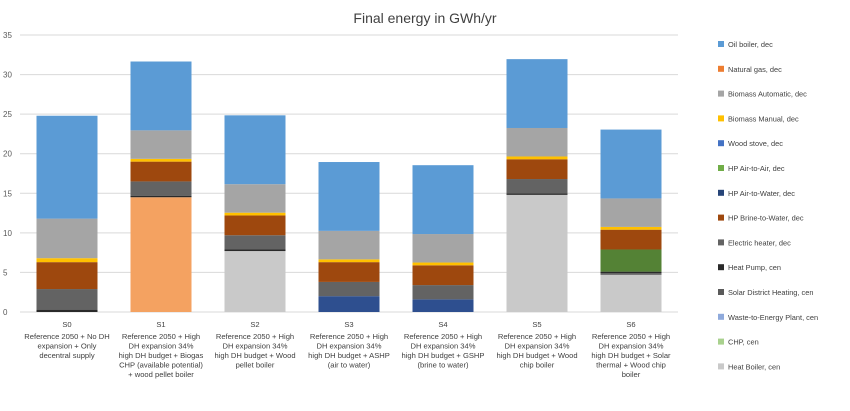 The width and height of the screenshot is (850, 411). Describe the element at coordinates (160, 324) in the screenshot. I see `category-code: S1` at that location.